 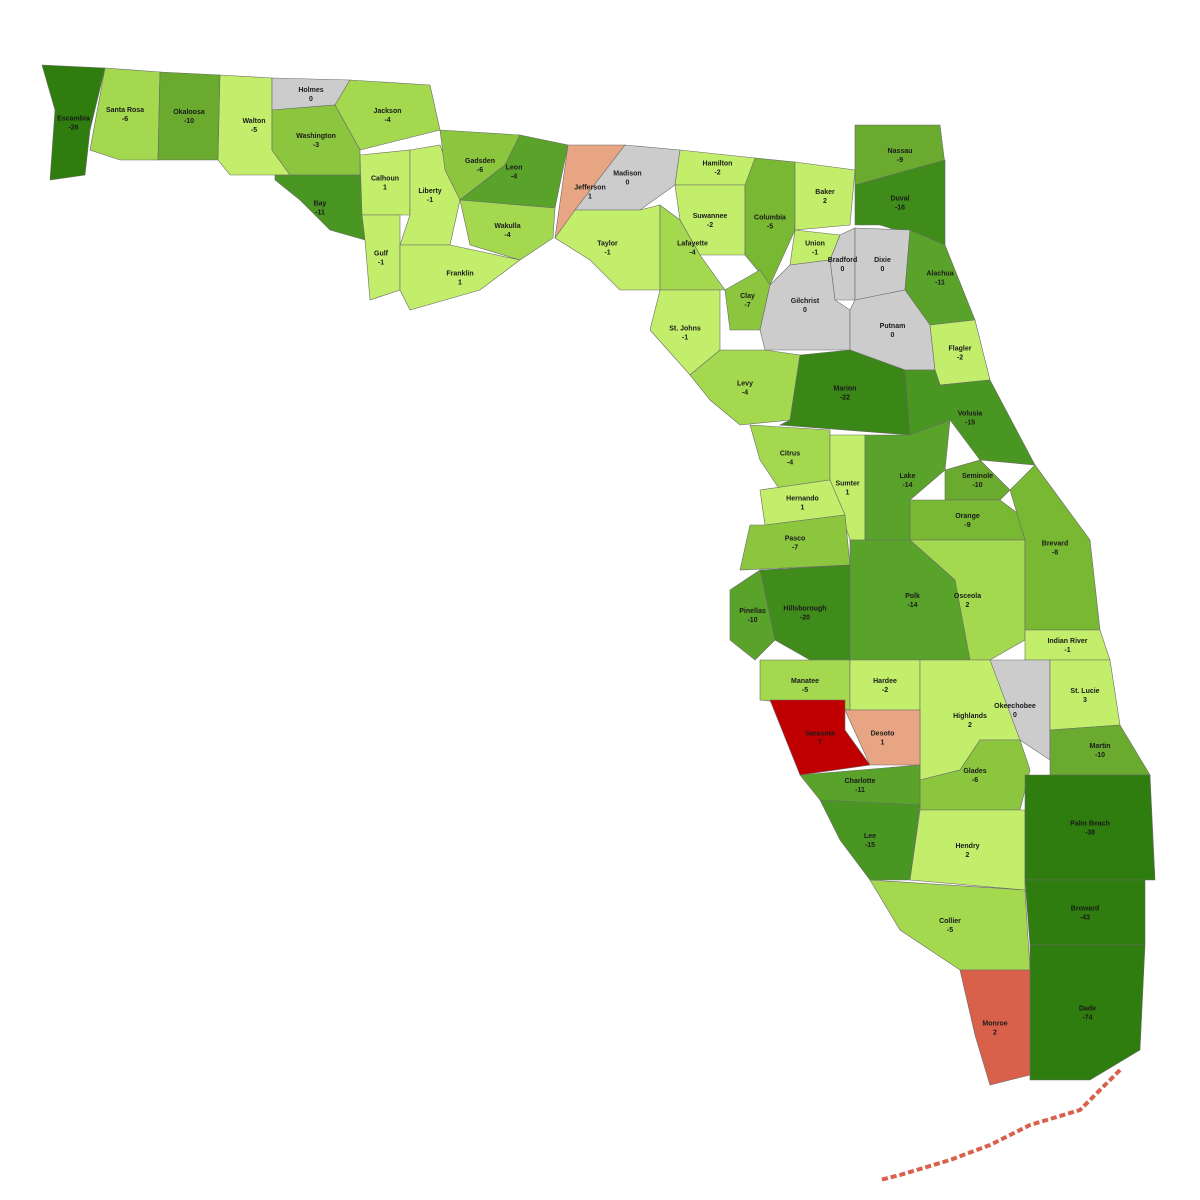 What do you see at coordinates (1085, 917) in the screenshot?
I see `county-value: -43` at bounding box center [1085, 917].